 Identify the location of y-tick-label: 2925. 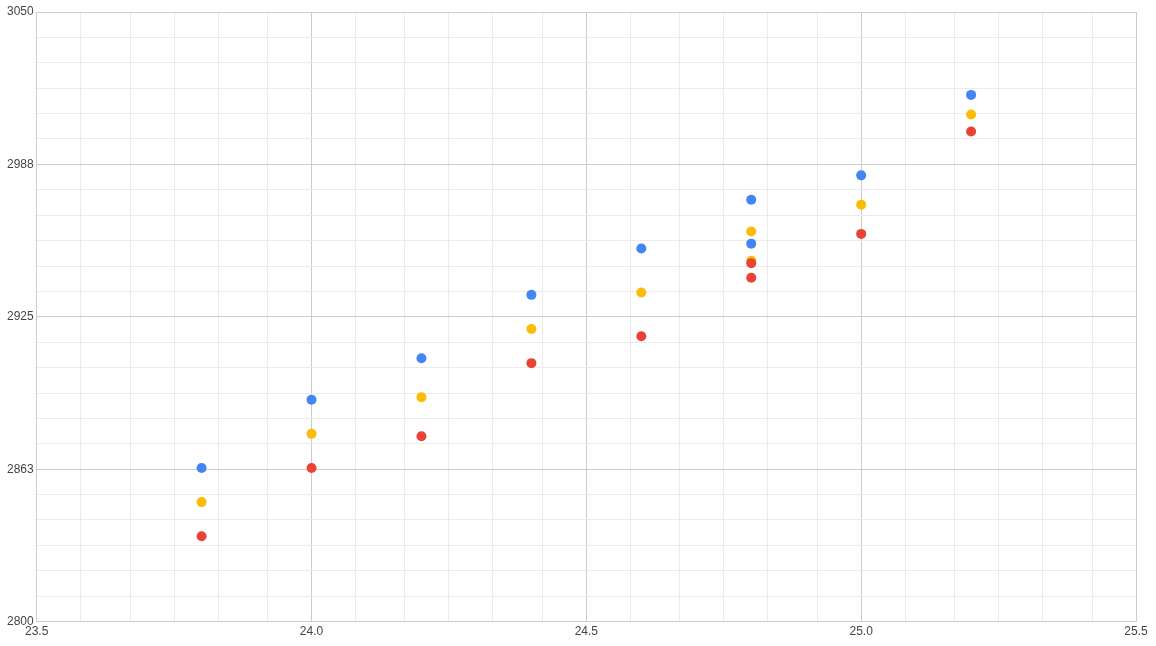
(20, 316).